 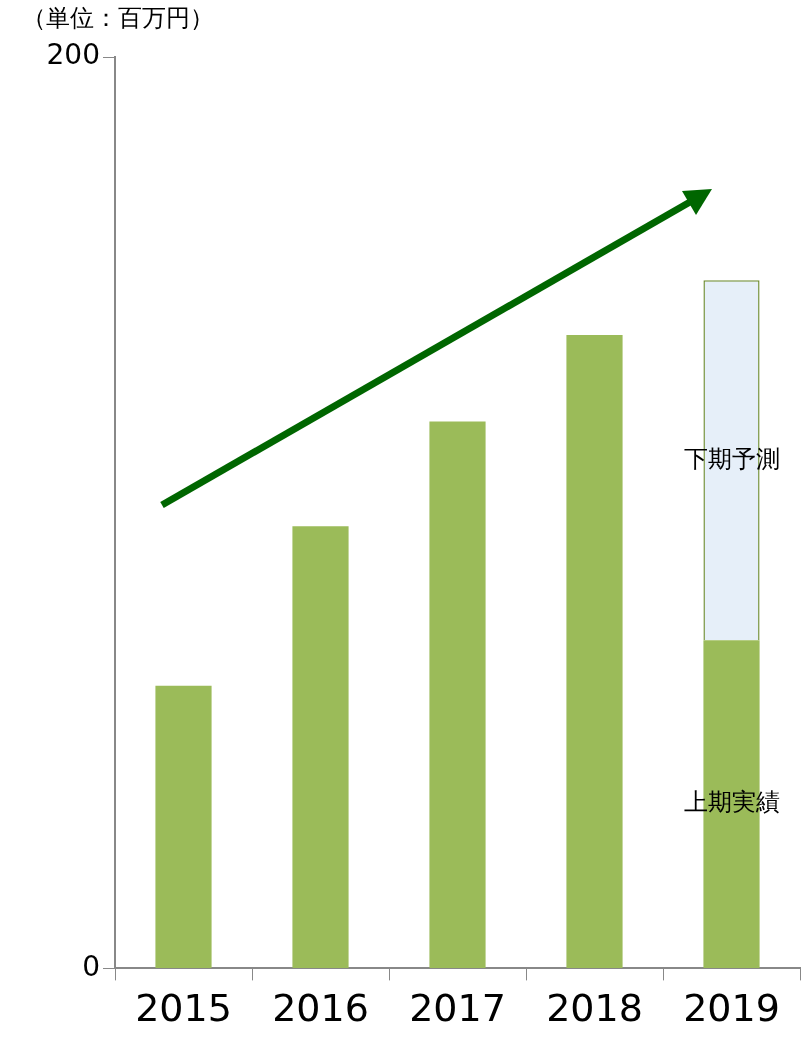 I want to click on x-tick-label: 2016, so click(x=320, y=1008).